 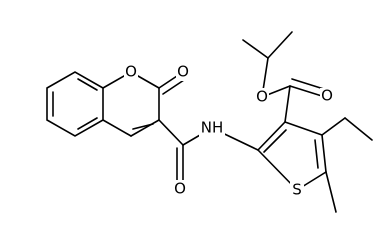 What do you see at coordinates (212, 128) in the screenshot?
I see `atom-label: NH` at bounding box center [212, 128].